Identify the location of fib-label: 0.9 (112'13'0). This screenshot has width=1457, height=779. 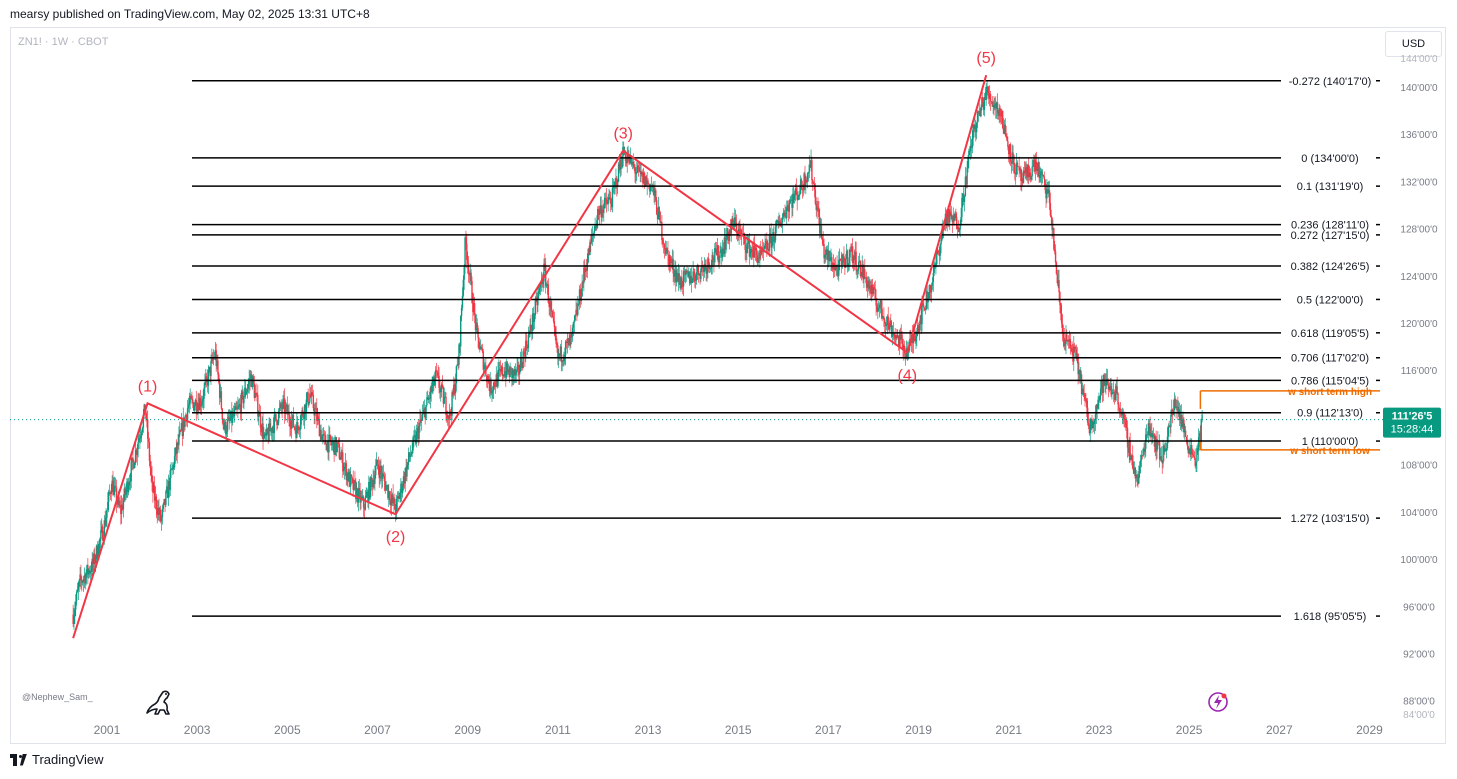
(1330, 414).